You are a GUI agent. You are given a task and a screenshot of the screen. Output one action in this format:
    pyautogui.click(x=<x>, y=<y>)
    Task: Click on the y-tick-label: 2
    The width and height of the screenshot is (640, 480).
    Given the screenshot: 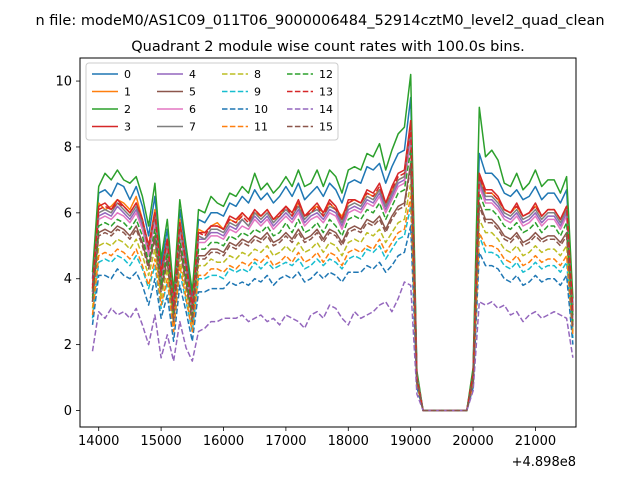 What is the action you would take?
    pyautogui.click(x=68, y=345)
    